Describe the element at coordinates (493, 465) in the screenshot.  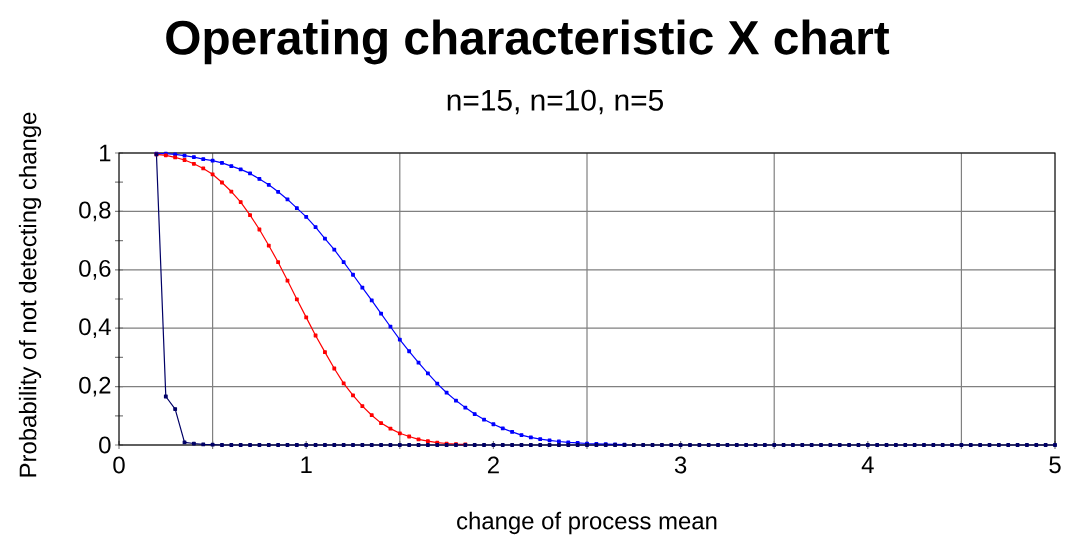
I see `x-tick-label: 2` at that location.